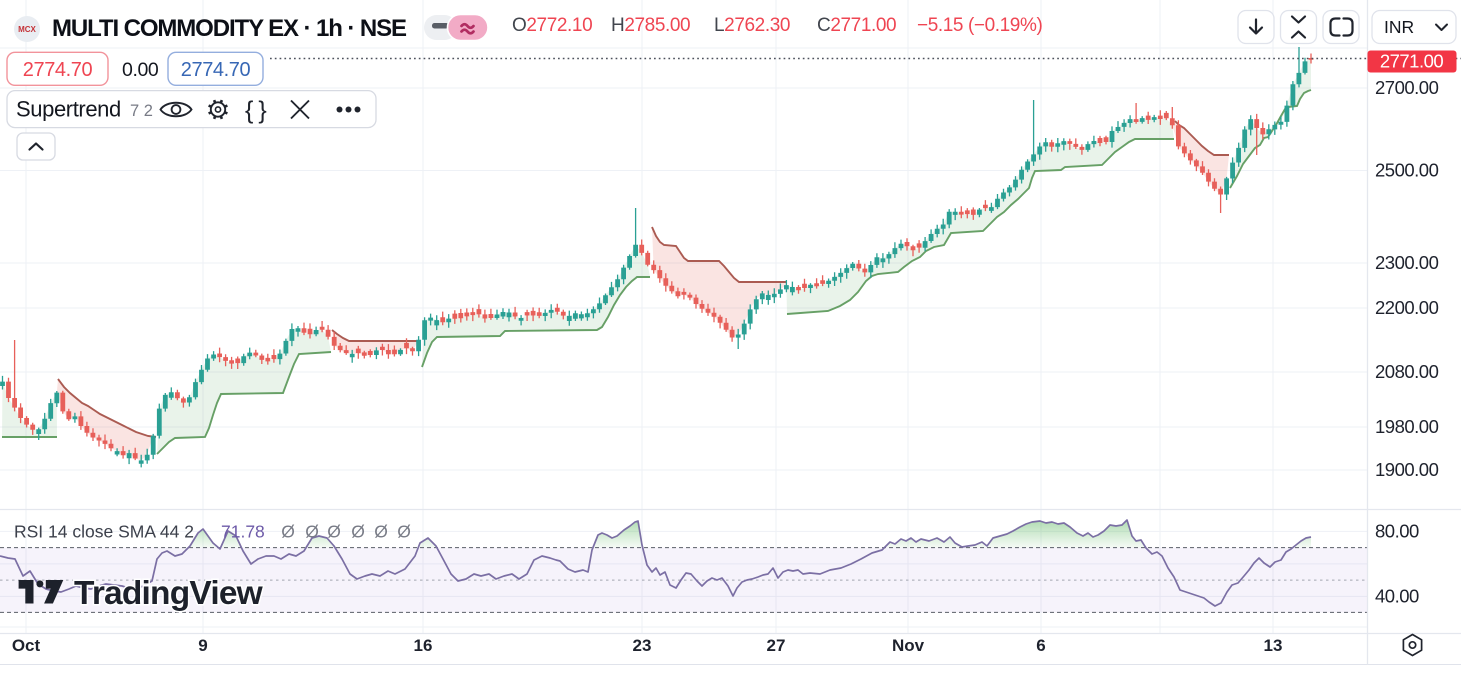  I want to click on svg-text: 9, so click(202, 645).